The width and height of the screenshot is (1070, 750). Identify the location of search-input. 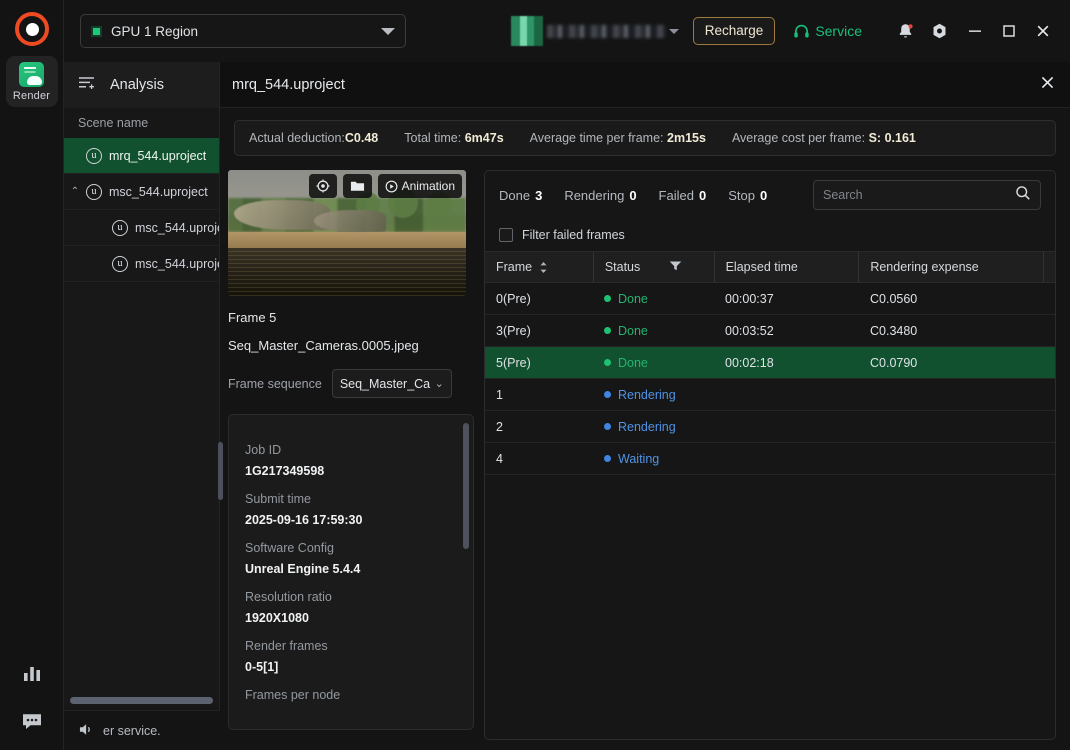
(919, 195).